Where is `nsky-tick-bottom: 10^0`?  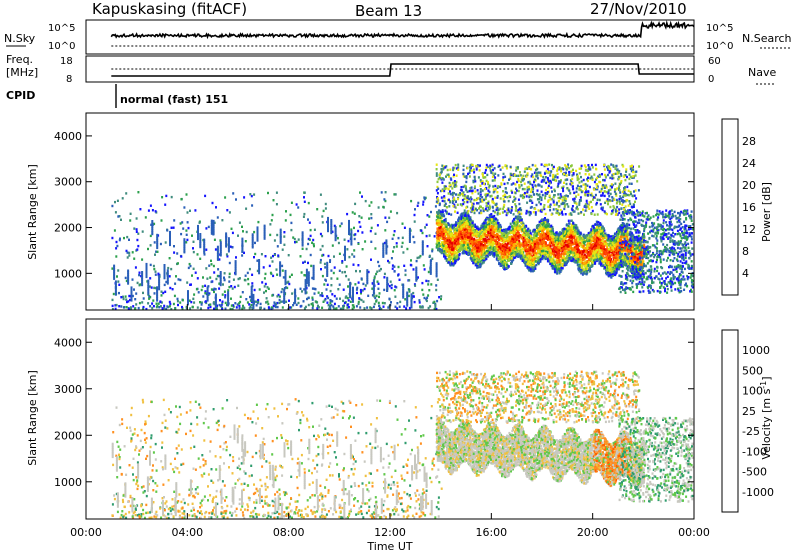 nsky-tick-bottom: 10^0 is located at coordinates (61, 46).